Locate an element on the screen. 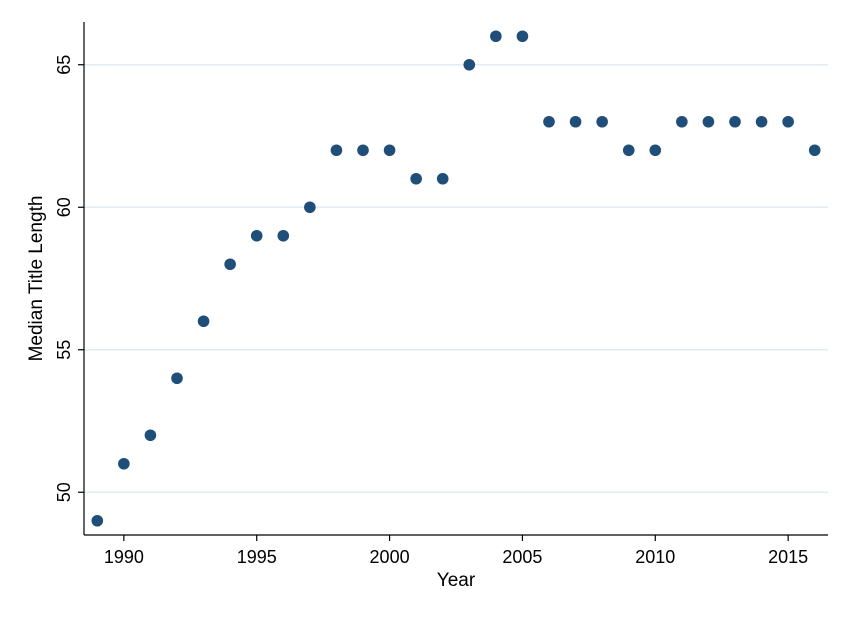 This screenshot has height=618, width=850. x-tick-label: 1995 is located at coordinates (257, 557).